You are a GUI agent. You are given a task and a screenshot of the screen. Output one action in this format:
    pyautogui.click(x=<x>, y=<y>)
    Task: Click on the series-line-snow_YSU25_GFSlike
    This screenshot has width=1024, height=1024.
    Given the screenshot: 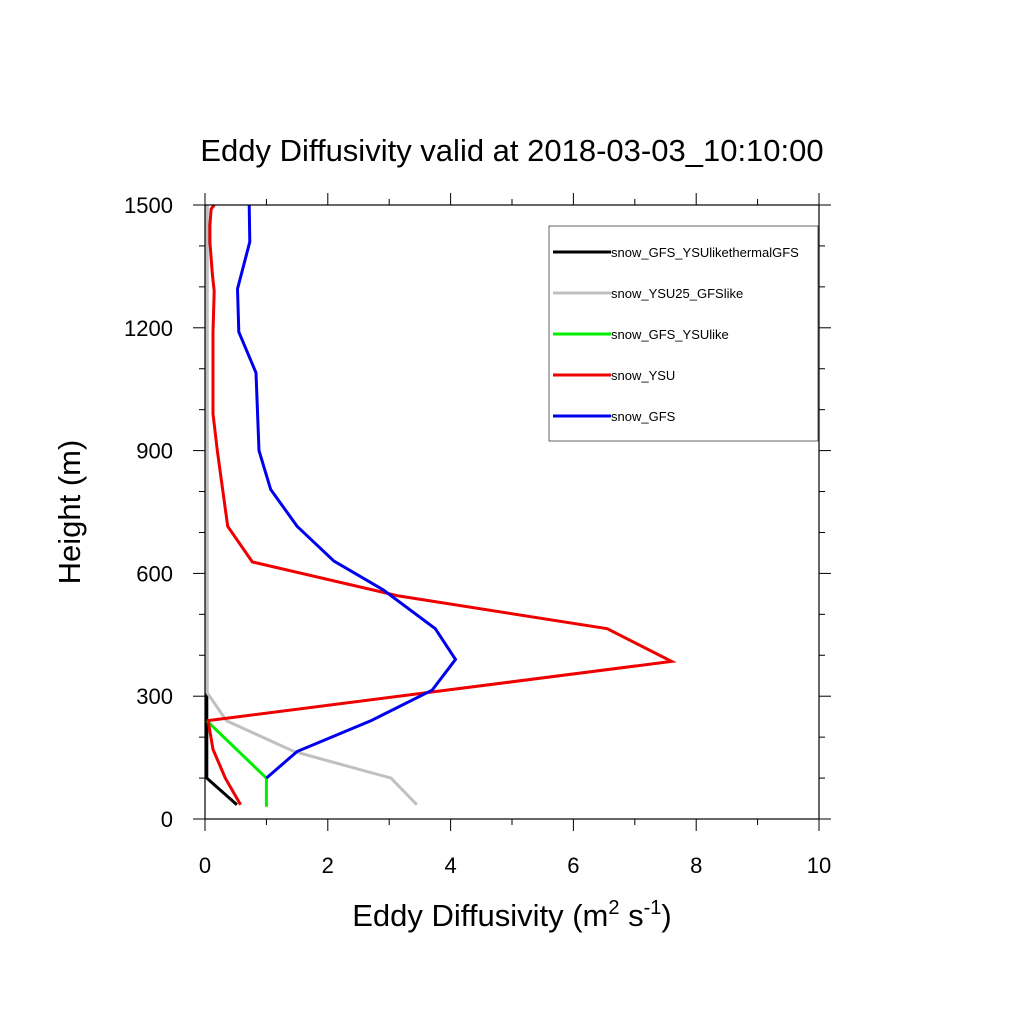 What is the action you would take?
    pyautogui.click(x=311, y=505)
    